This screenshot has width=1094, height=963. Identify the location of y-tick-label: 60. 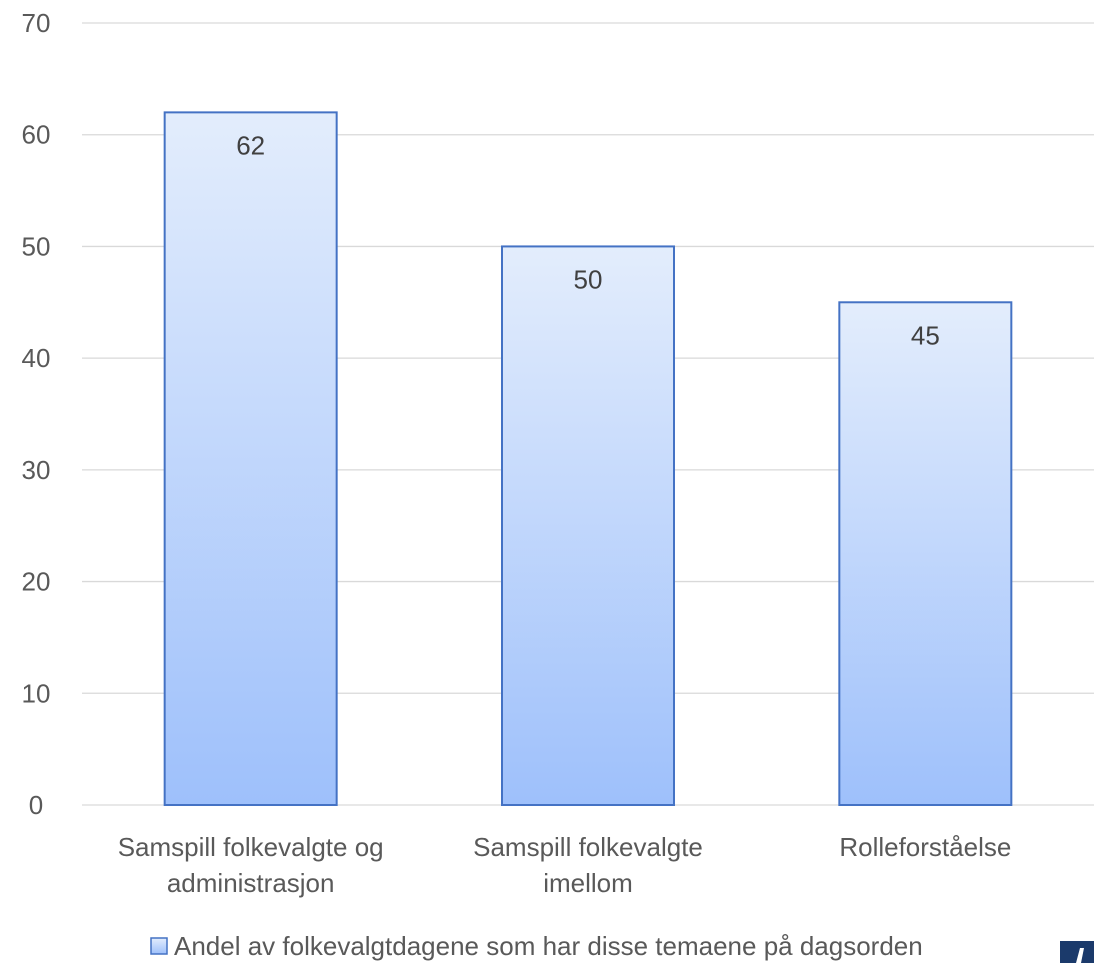
(36, 135).